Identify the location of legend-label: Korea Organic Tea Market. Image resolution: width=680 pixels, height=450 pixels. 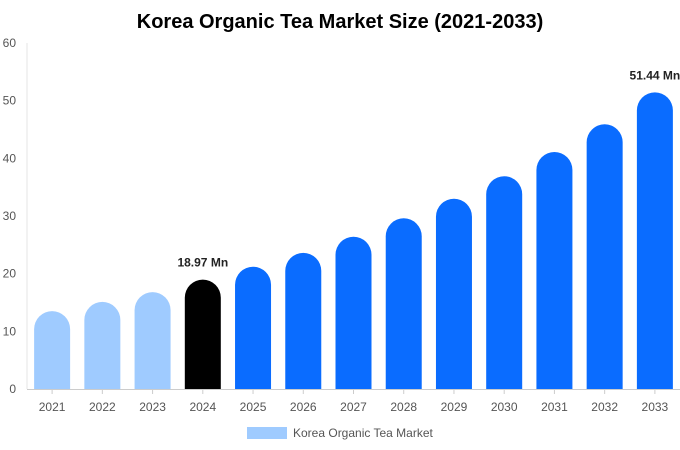
(363, 433).